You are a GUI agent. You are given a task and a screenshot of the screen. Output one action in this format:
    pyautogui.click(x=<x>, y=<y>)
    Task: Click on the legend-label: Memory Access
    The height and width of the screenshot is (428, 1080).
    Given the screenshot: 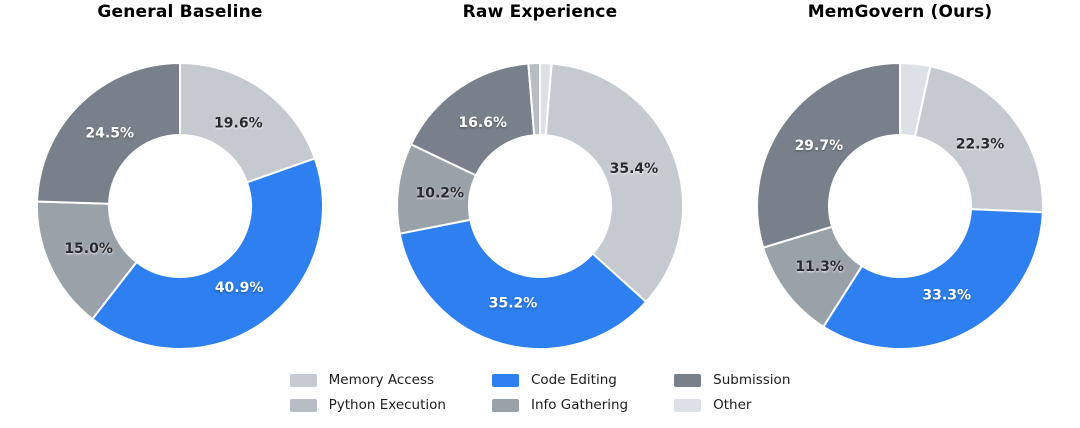 What is the action you would take?
    pyautogui.click(x=381, y=380)
    